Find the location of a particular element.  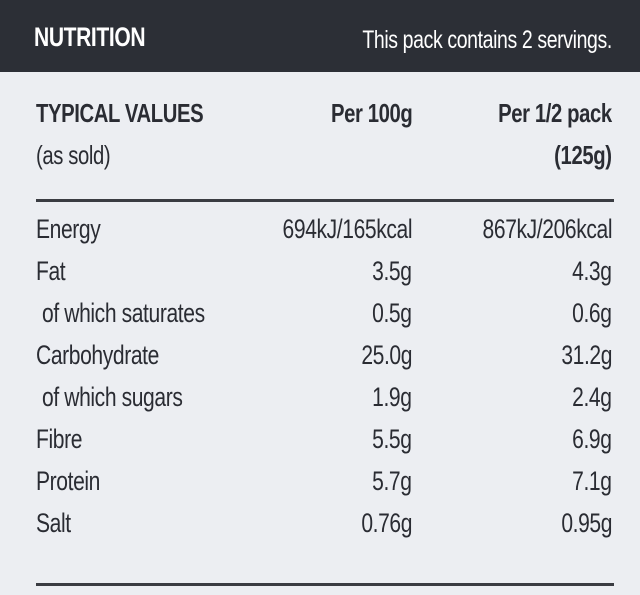

nutrient-value: 0.6g is located at coordinates (592, 313).